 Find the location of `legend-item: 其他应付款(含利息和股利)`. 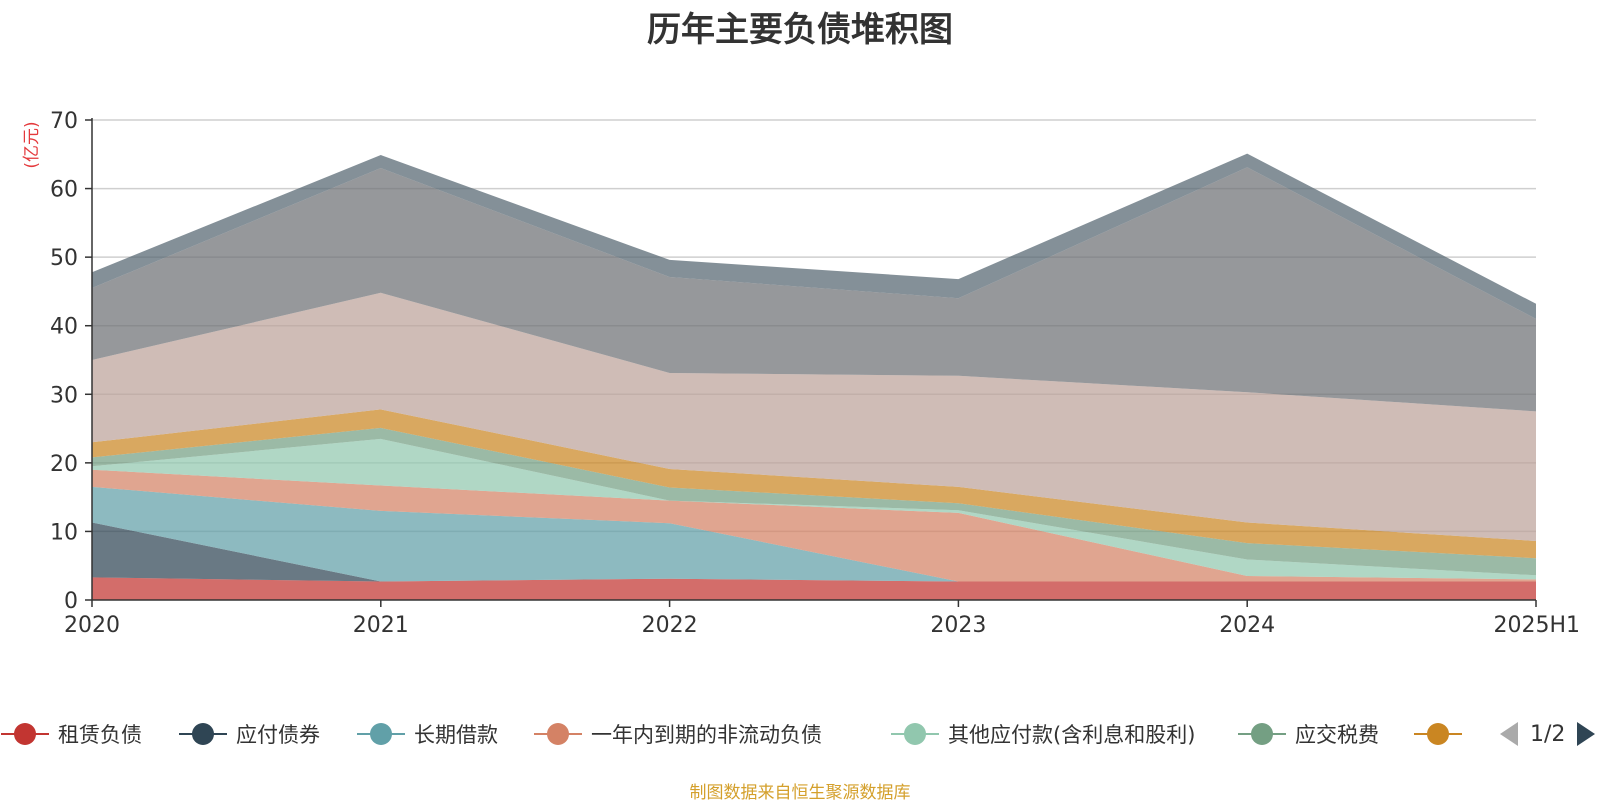

legend-item: 其他应付款(含利息和股利) is located at coordinates (1042, 734).